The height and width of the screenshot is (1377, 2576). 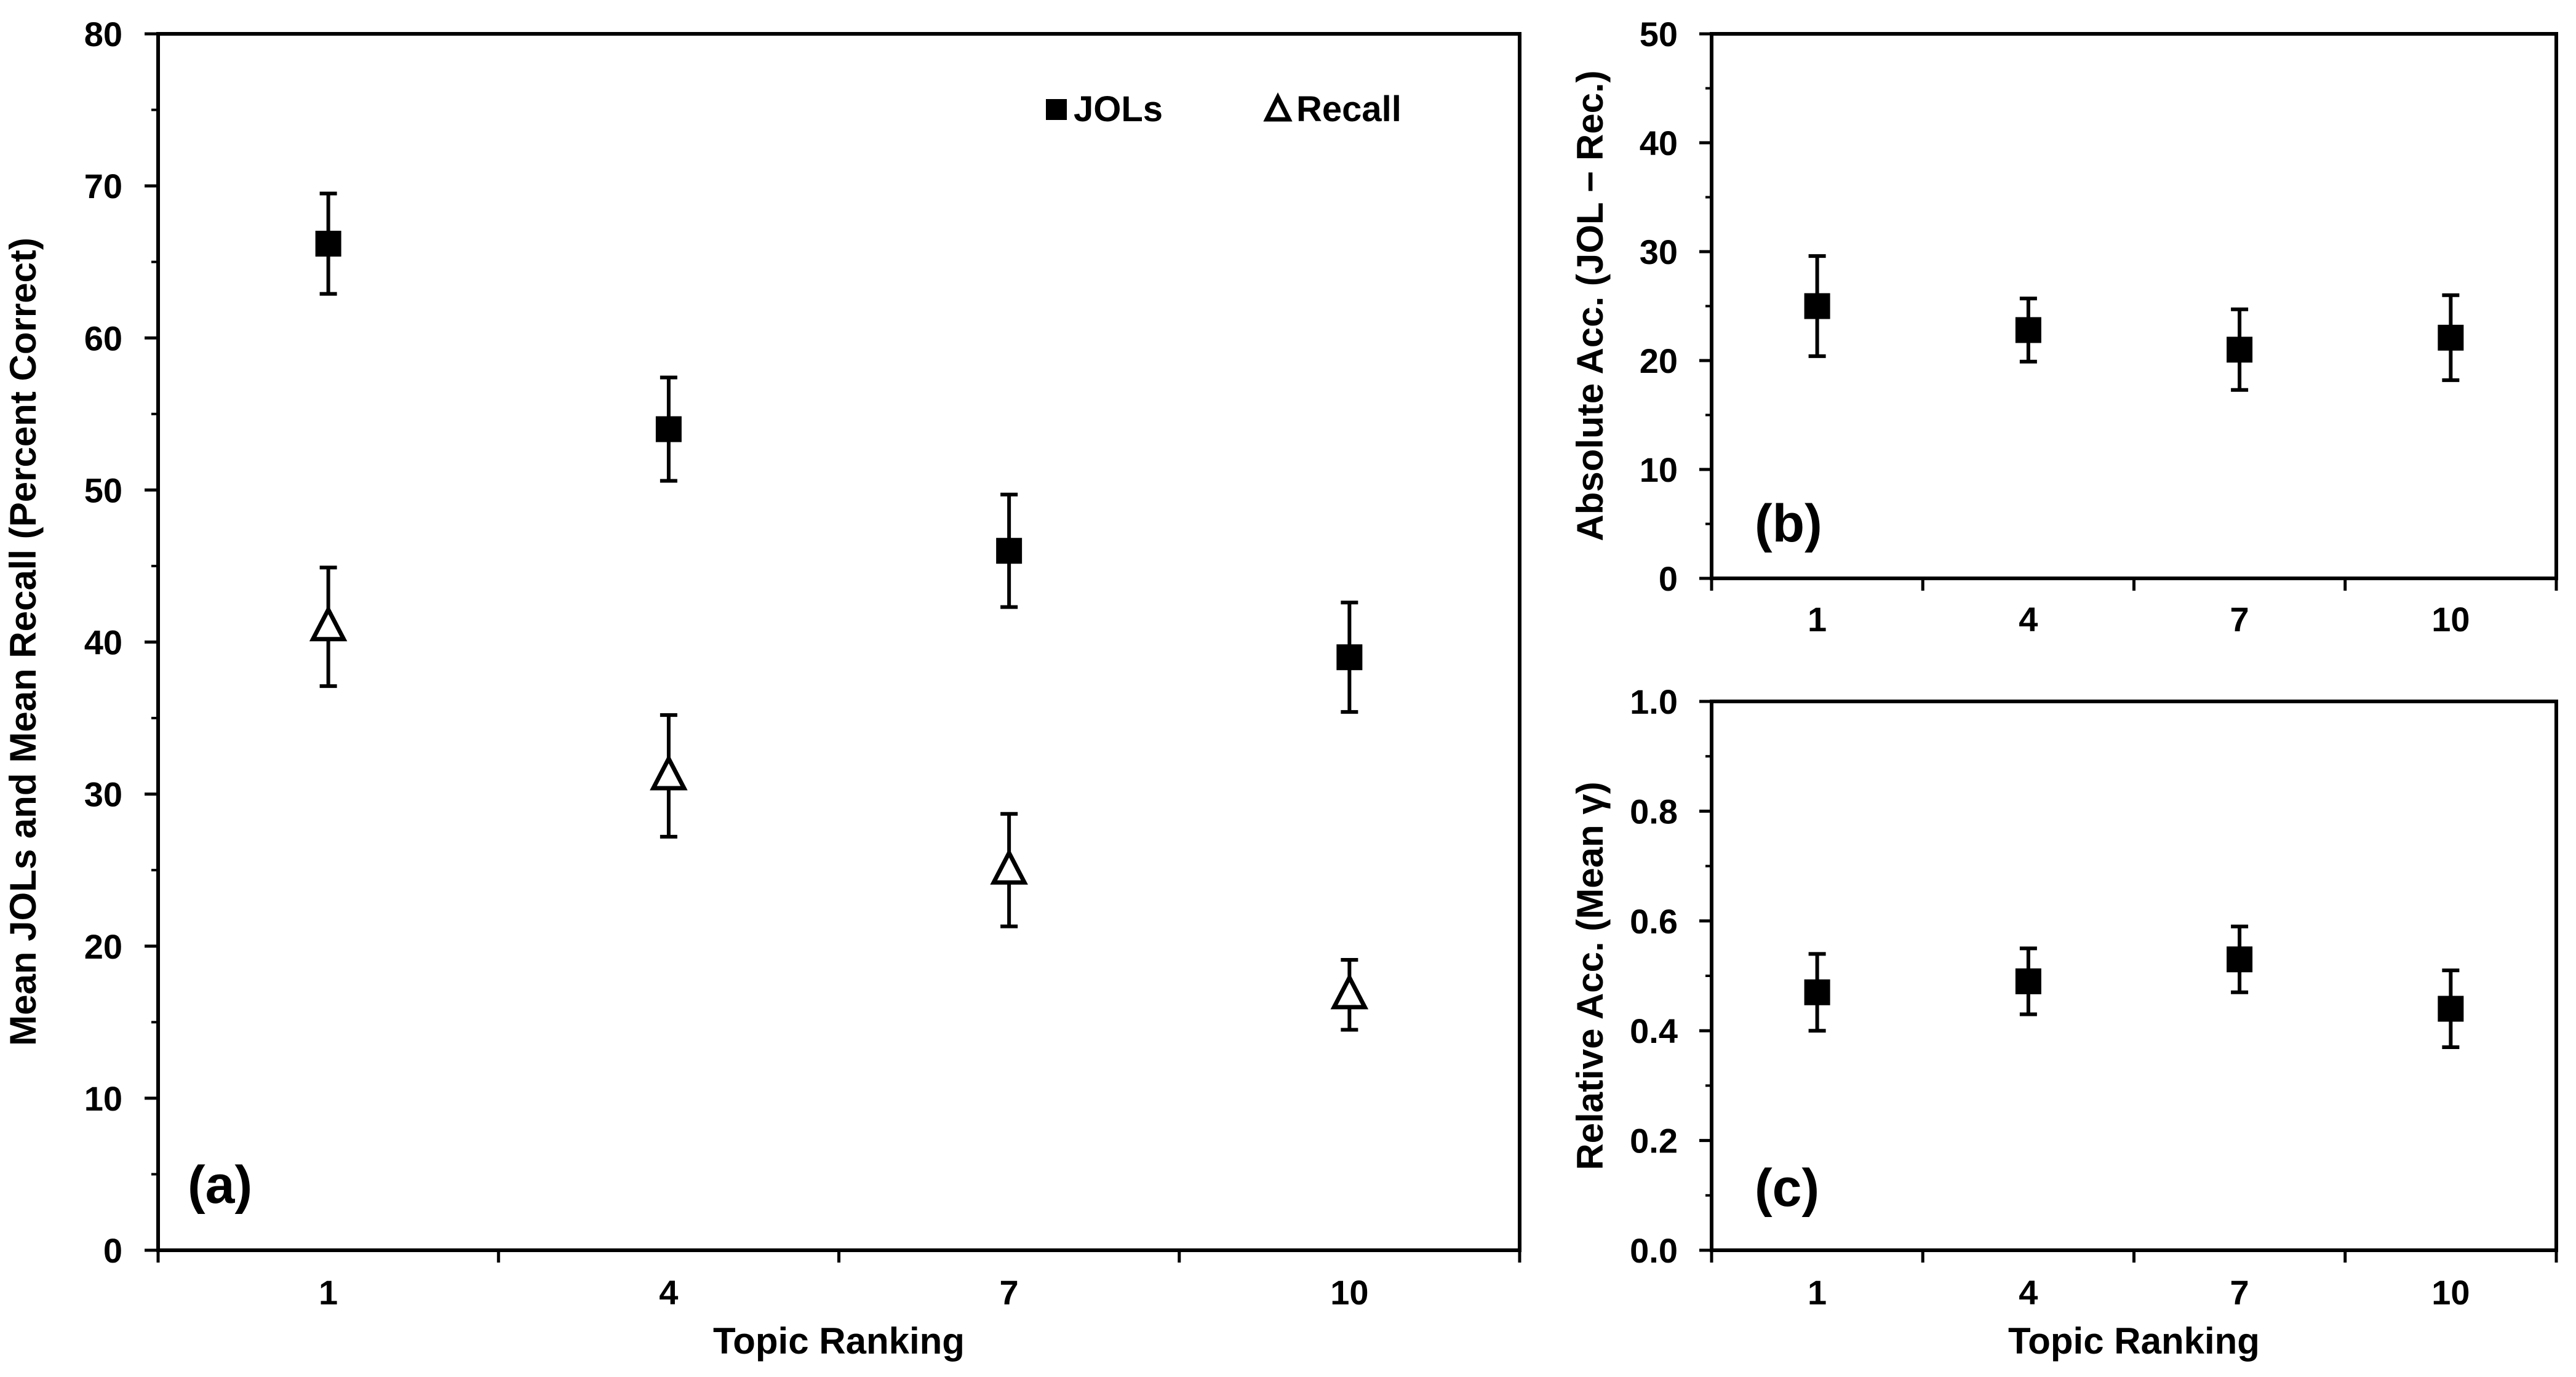 What do you see at coordinates (1654, 701) in the screenshot?
I see `y-tick-label: 1.0` at bounding box center [1654, 701].